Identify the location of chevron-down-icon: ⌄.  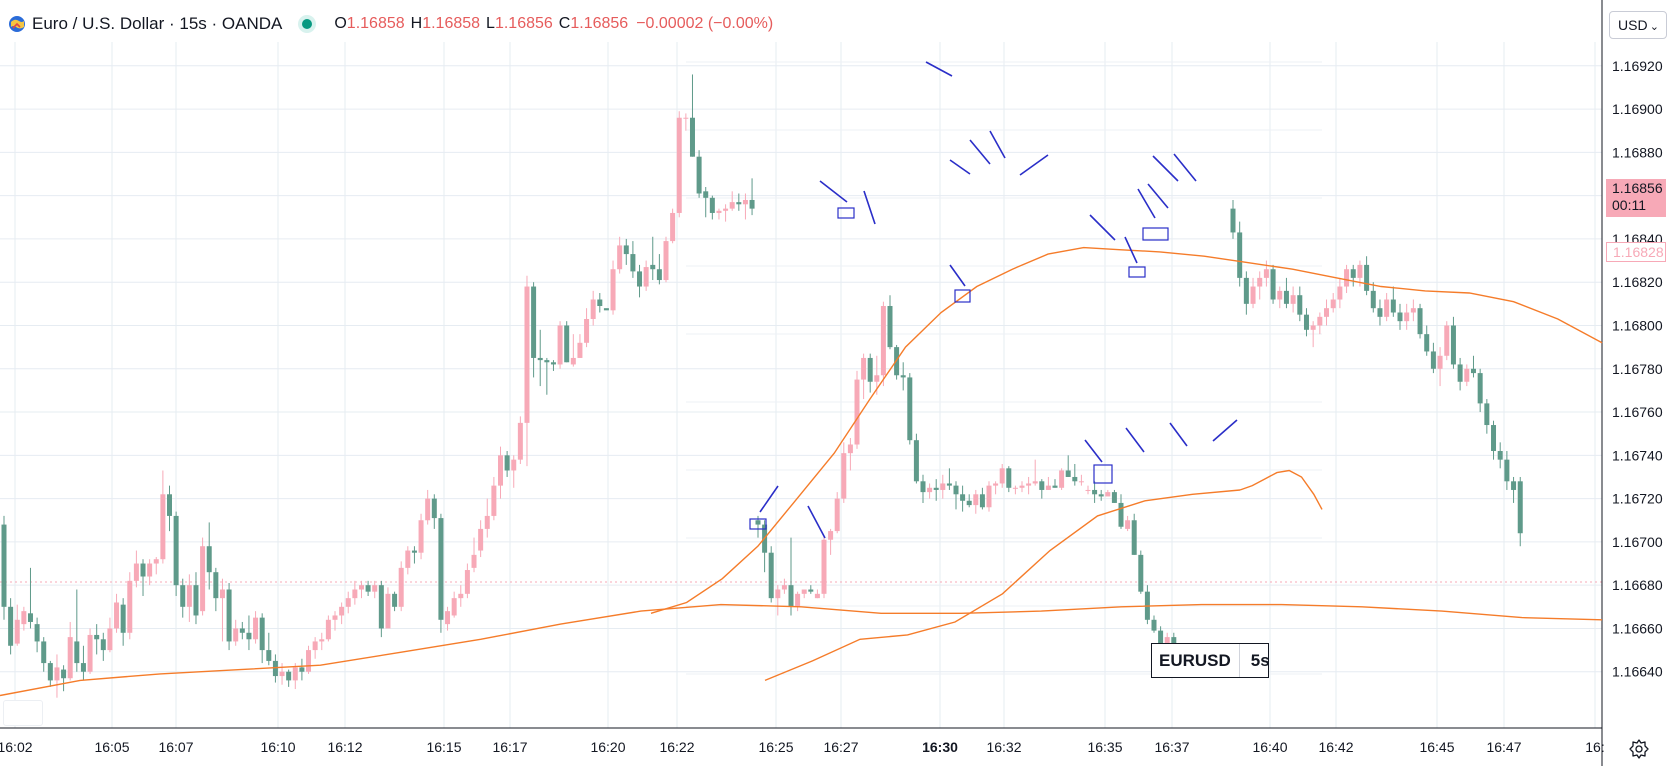
(1654, 27).